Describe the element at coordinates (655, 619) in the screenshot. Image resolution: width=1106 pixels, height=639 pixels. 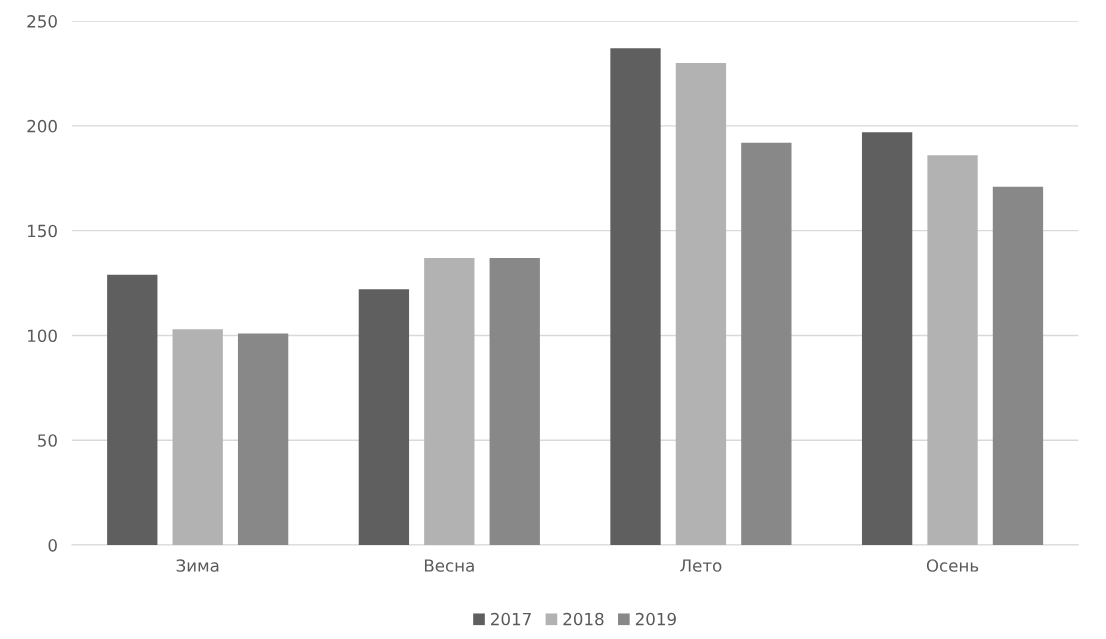
I see `legend-label: 2019` at that location.